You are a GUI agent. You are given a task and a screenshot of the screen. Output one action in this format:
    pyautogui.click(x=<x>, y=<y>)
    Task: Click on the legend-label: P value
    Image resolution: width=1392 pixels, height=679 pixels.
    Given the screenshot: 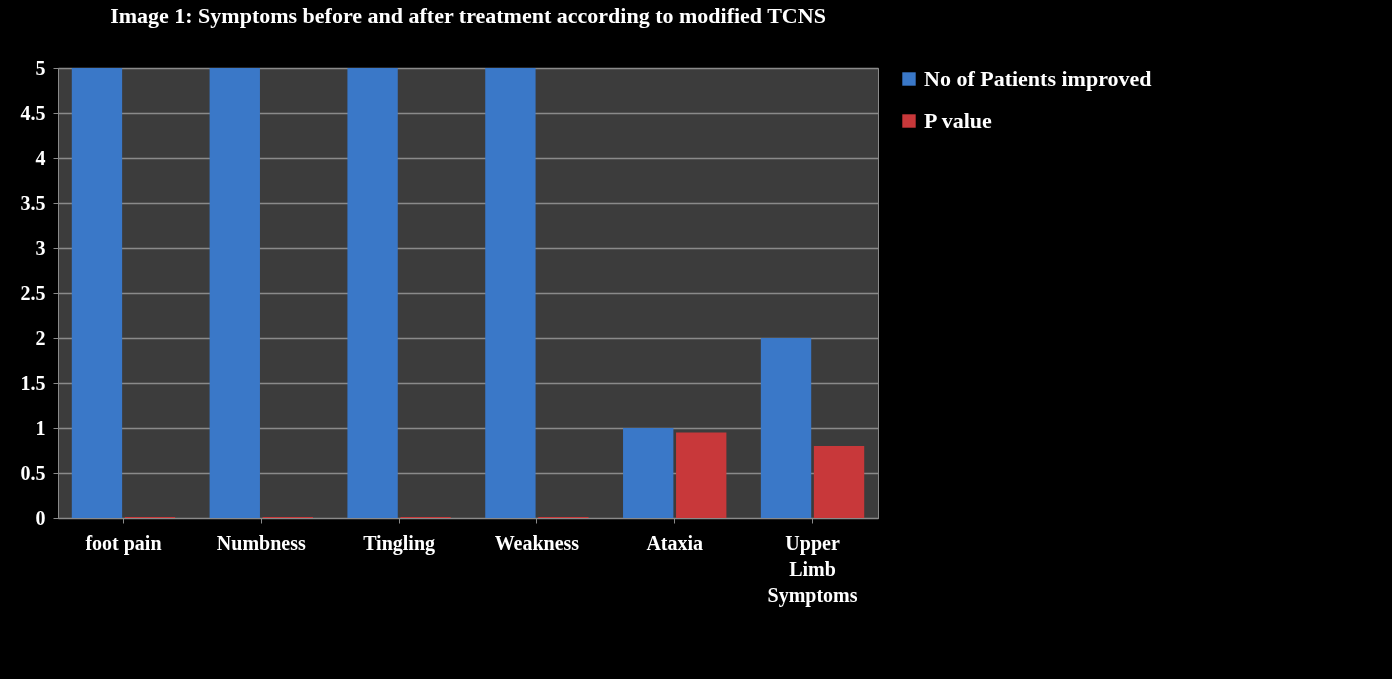 What is the action you would take?
    pyautogui.click(x=958, y=120)
    